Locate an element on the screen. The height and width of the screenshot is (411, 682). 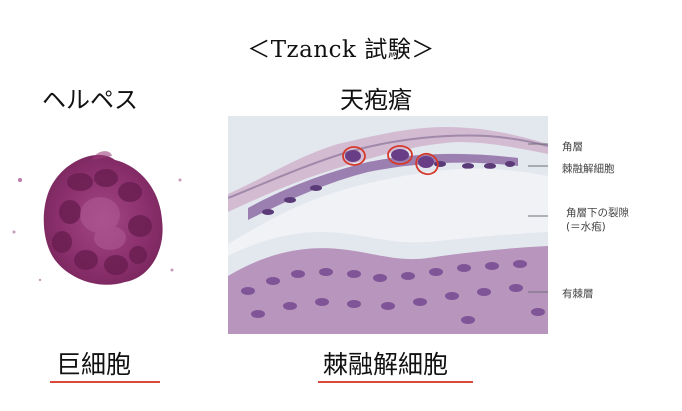
slide-title: ＜Tzanck 試験＞ is located at coordinates (341, 50).